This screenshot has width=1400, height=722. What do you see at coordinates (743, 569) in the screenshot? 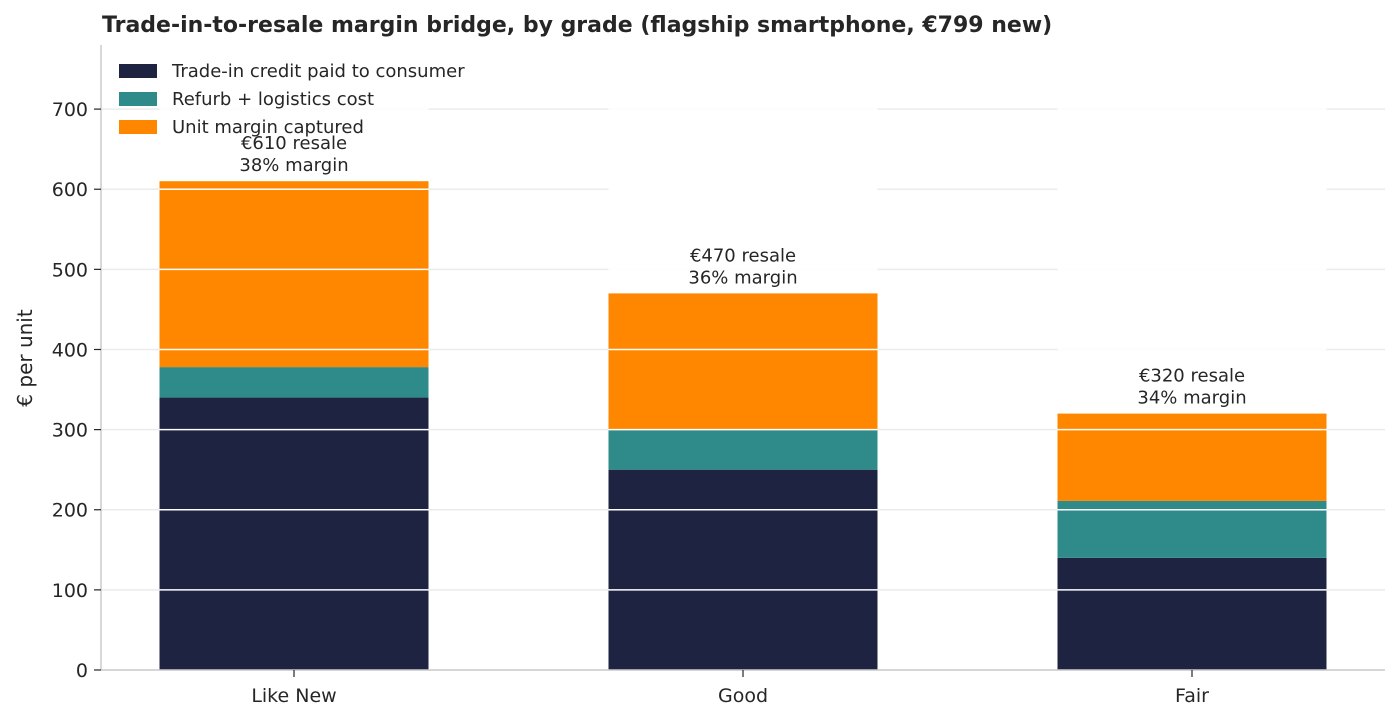
I see `bar-tradein-good` at bounding box center [743, 569].